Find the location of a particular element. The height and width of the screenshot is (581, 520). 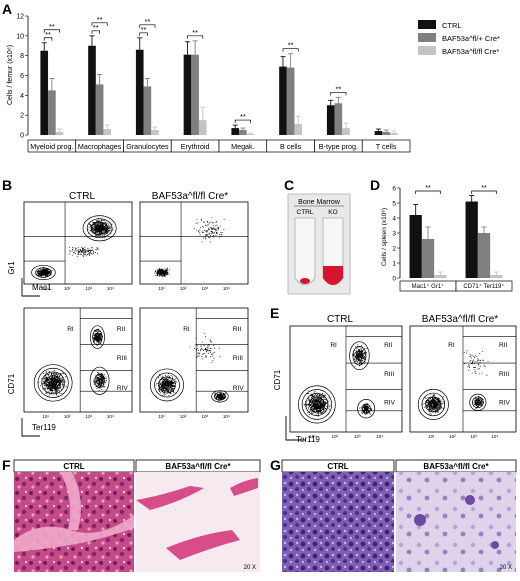

category-label: B-type prog. is located at coordinates (338, 146).